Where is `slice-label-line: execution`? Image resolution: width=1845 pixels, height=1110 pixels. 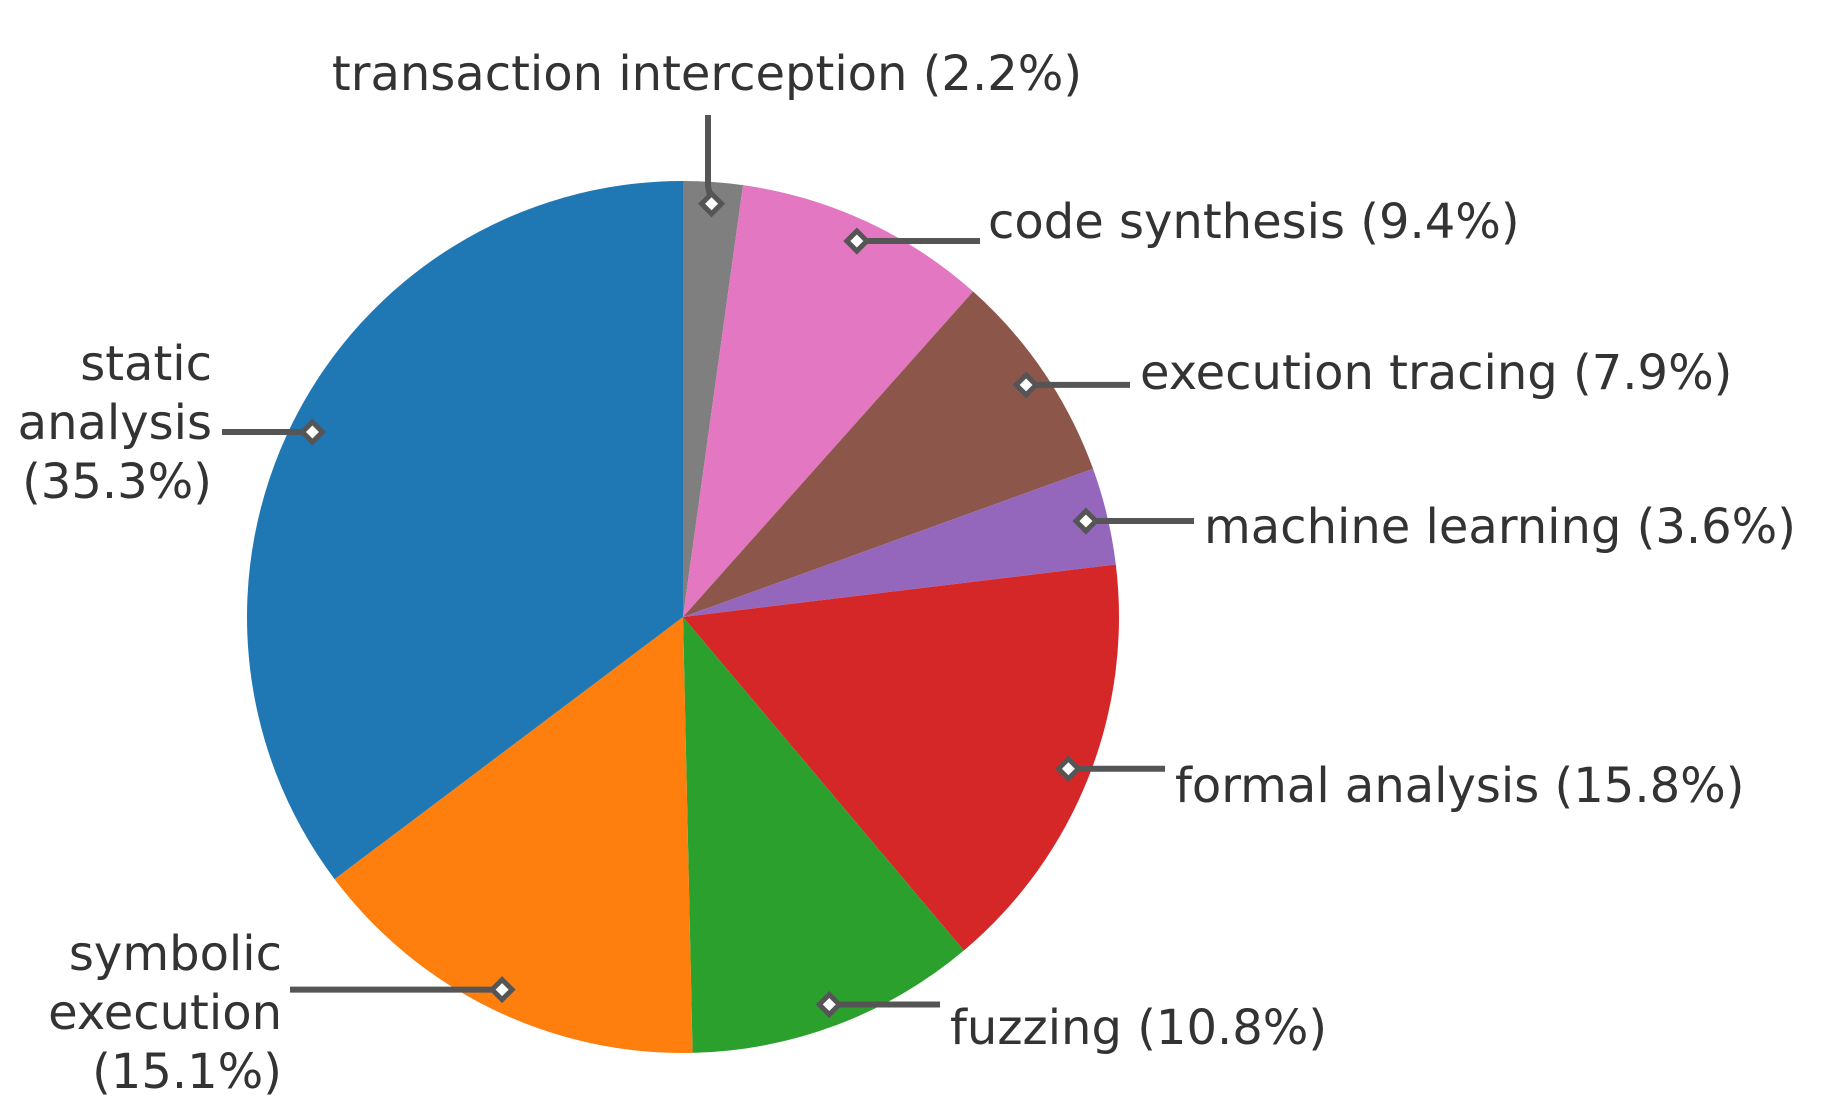 slice-label-line: execution is located at coordinates (165, 1013).